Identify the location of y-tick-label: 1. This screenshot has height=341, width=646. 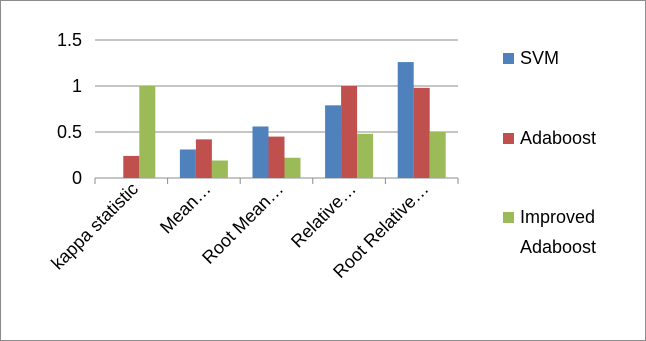
(77, 86).